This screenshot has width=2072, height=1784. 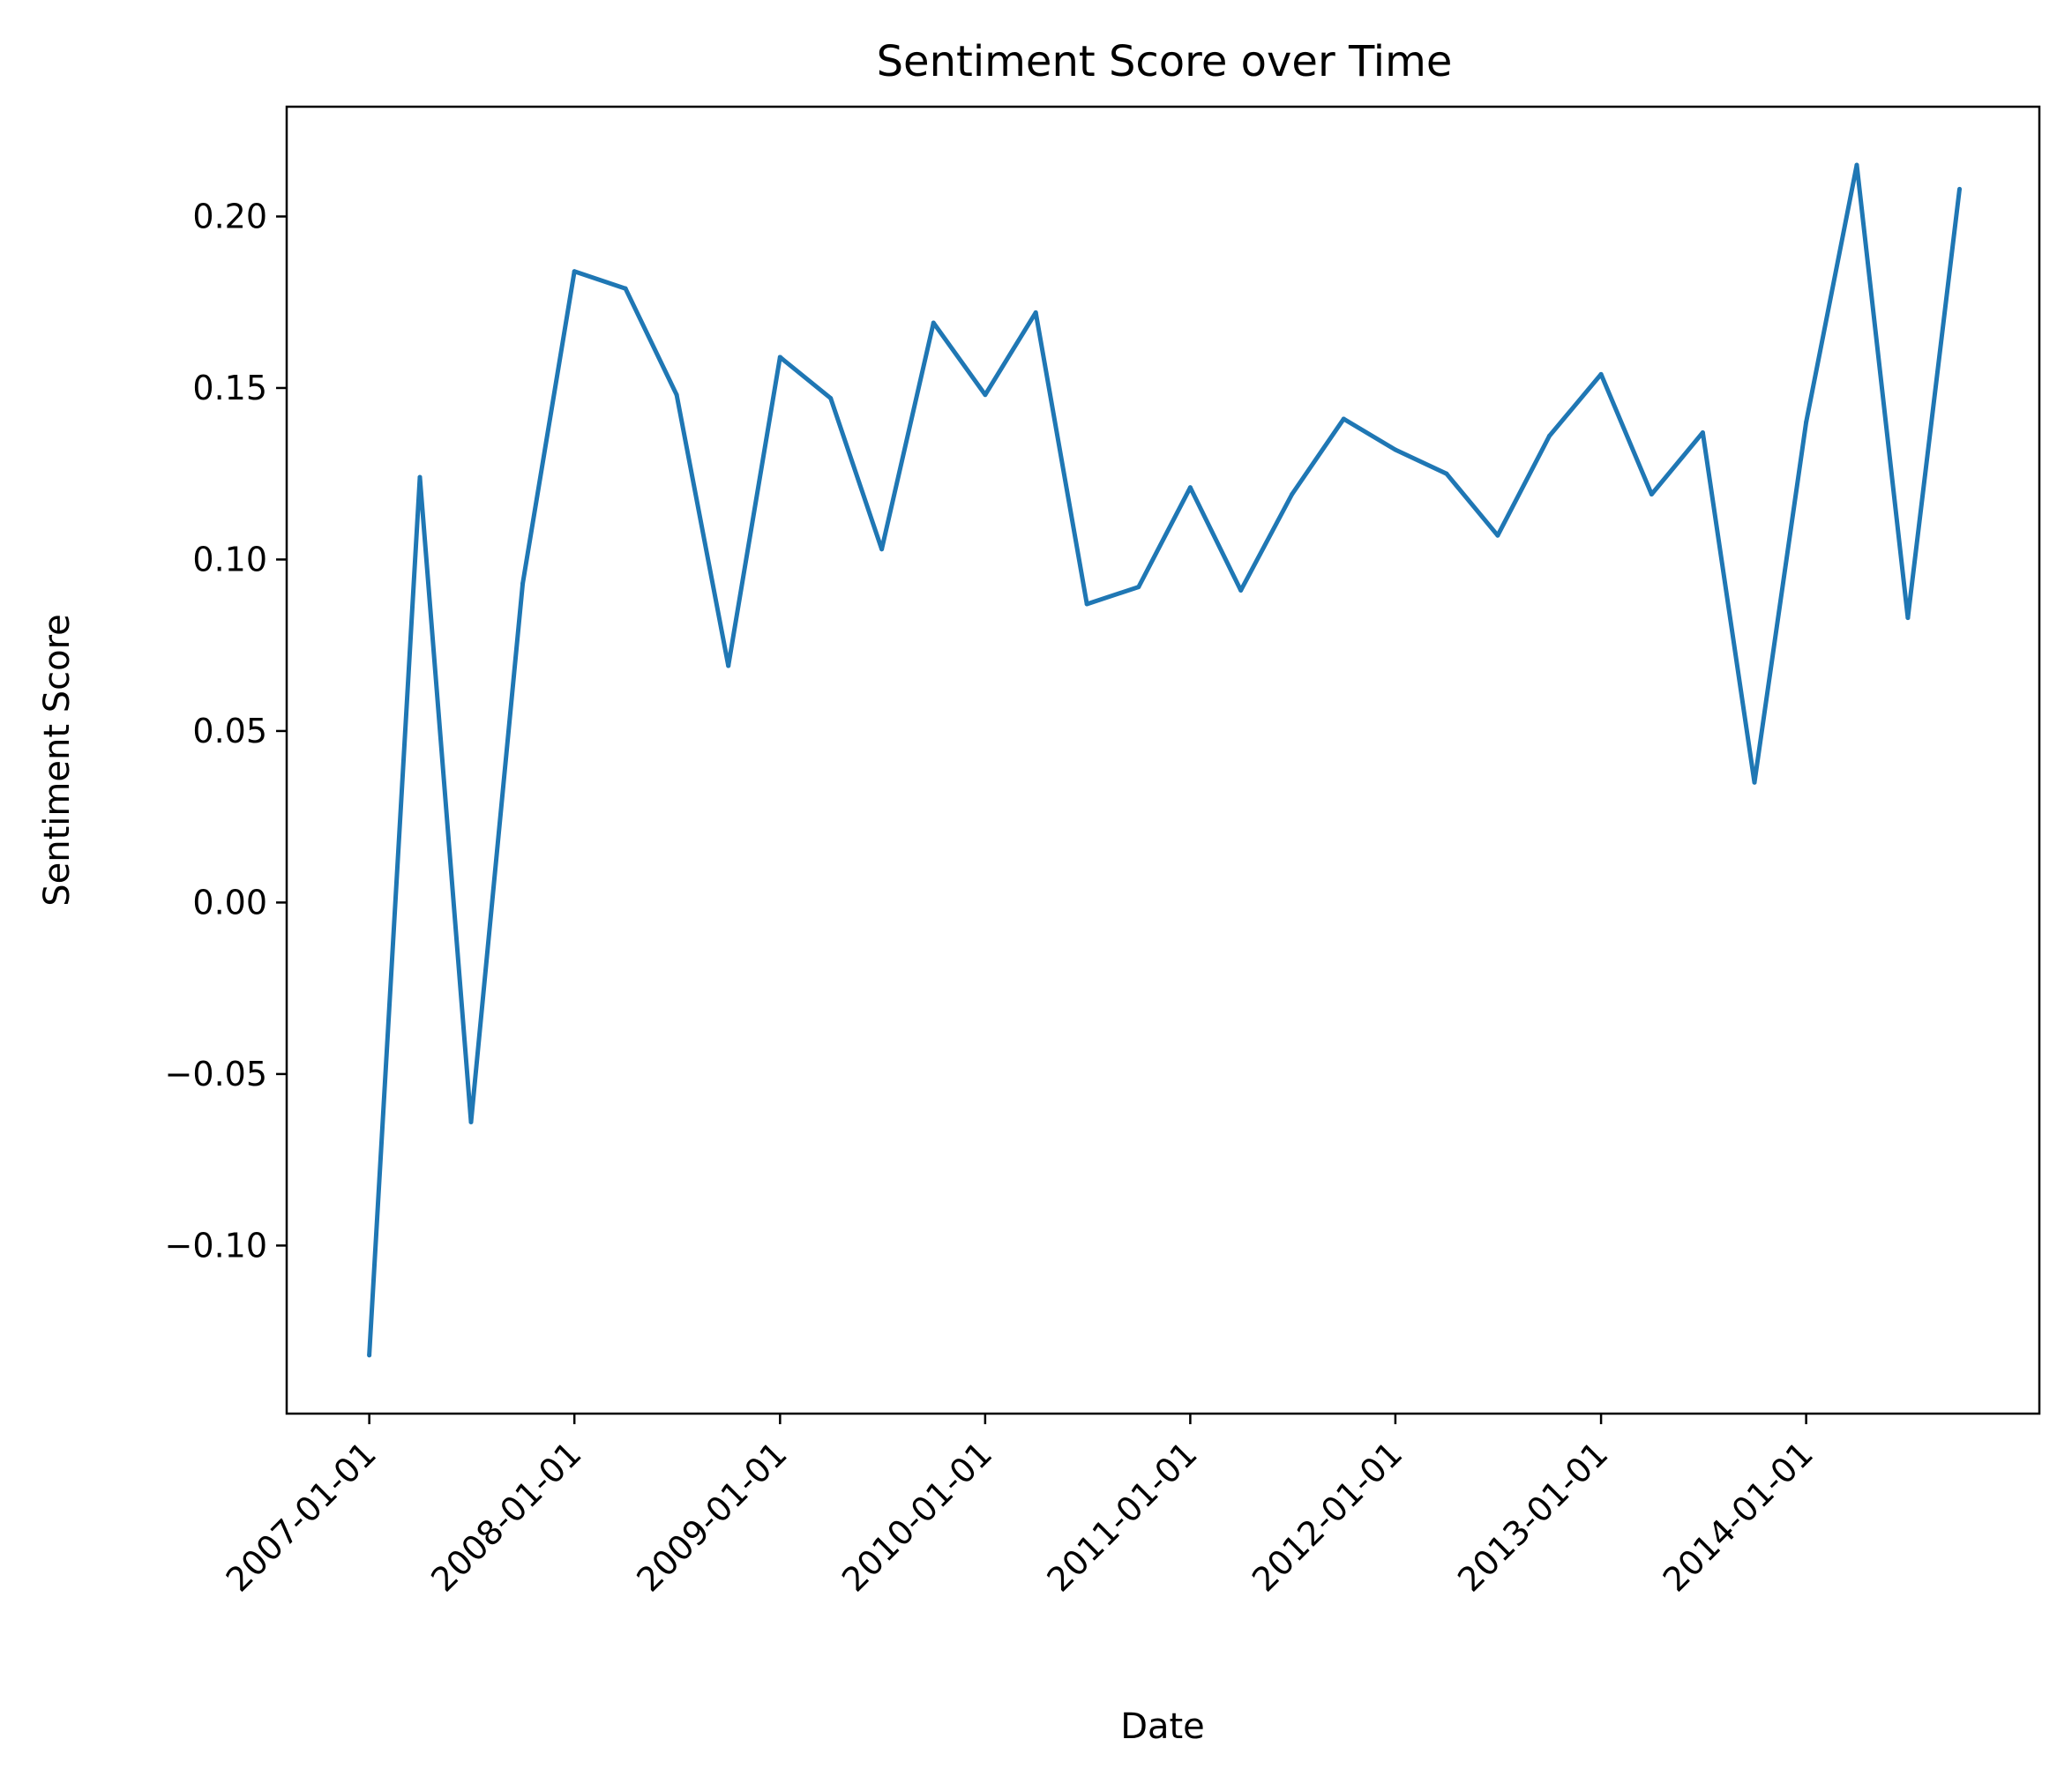 I want to click on y-tick-label: 0.15, so click(x=229, y=388).